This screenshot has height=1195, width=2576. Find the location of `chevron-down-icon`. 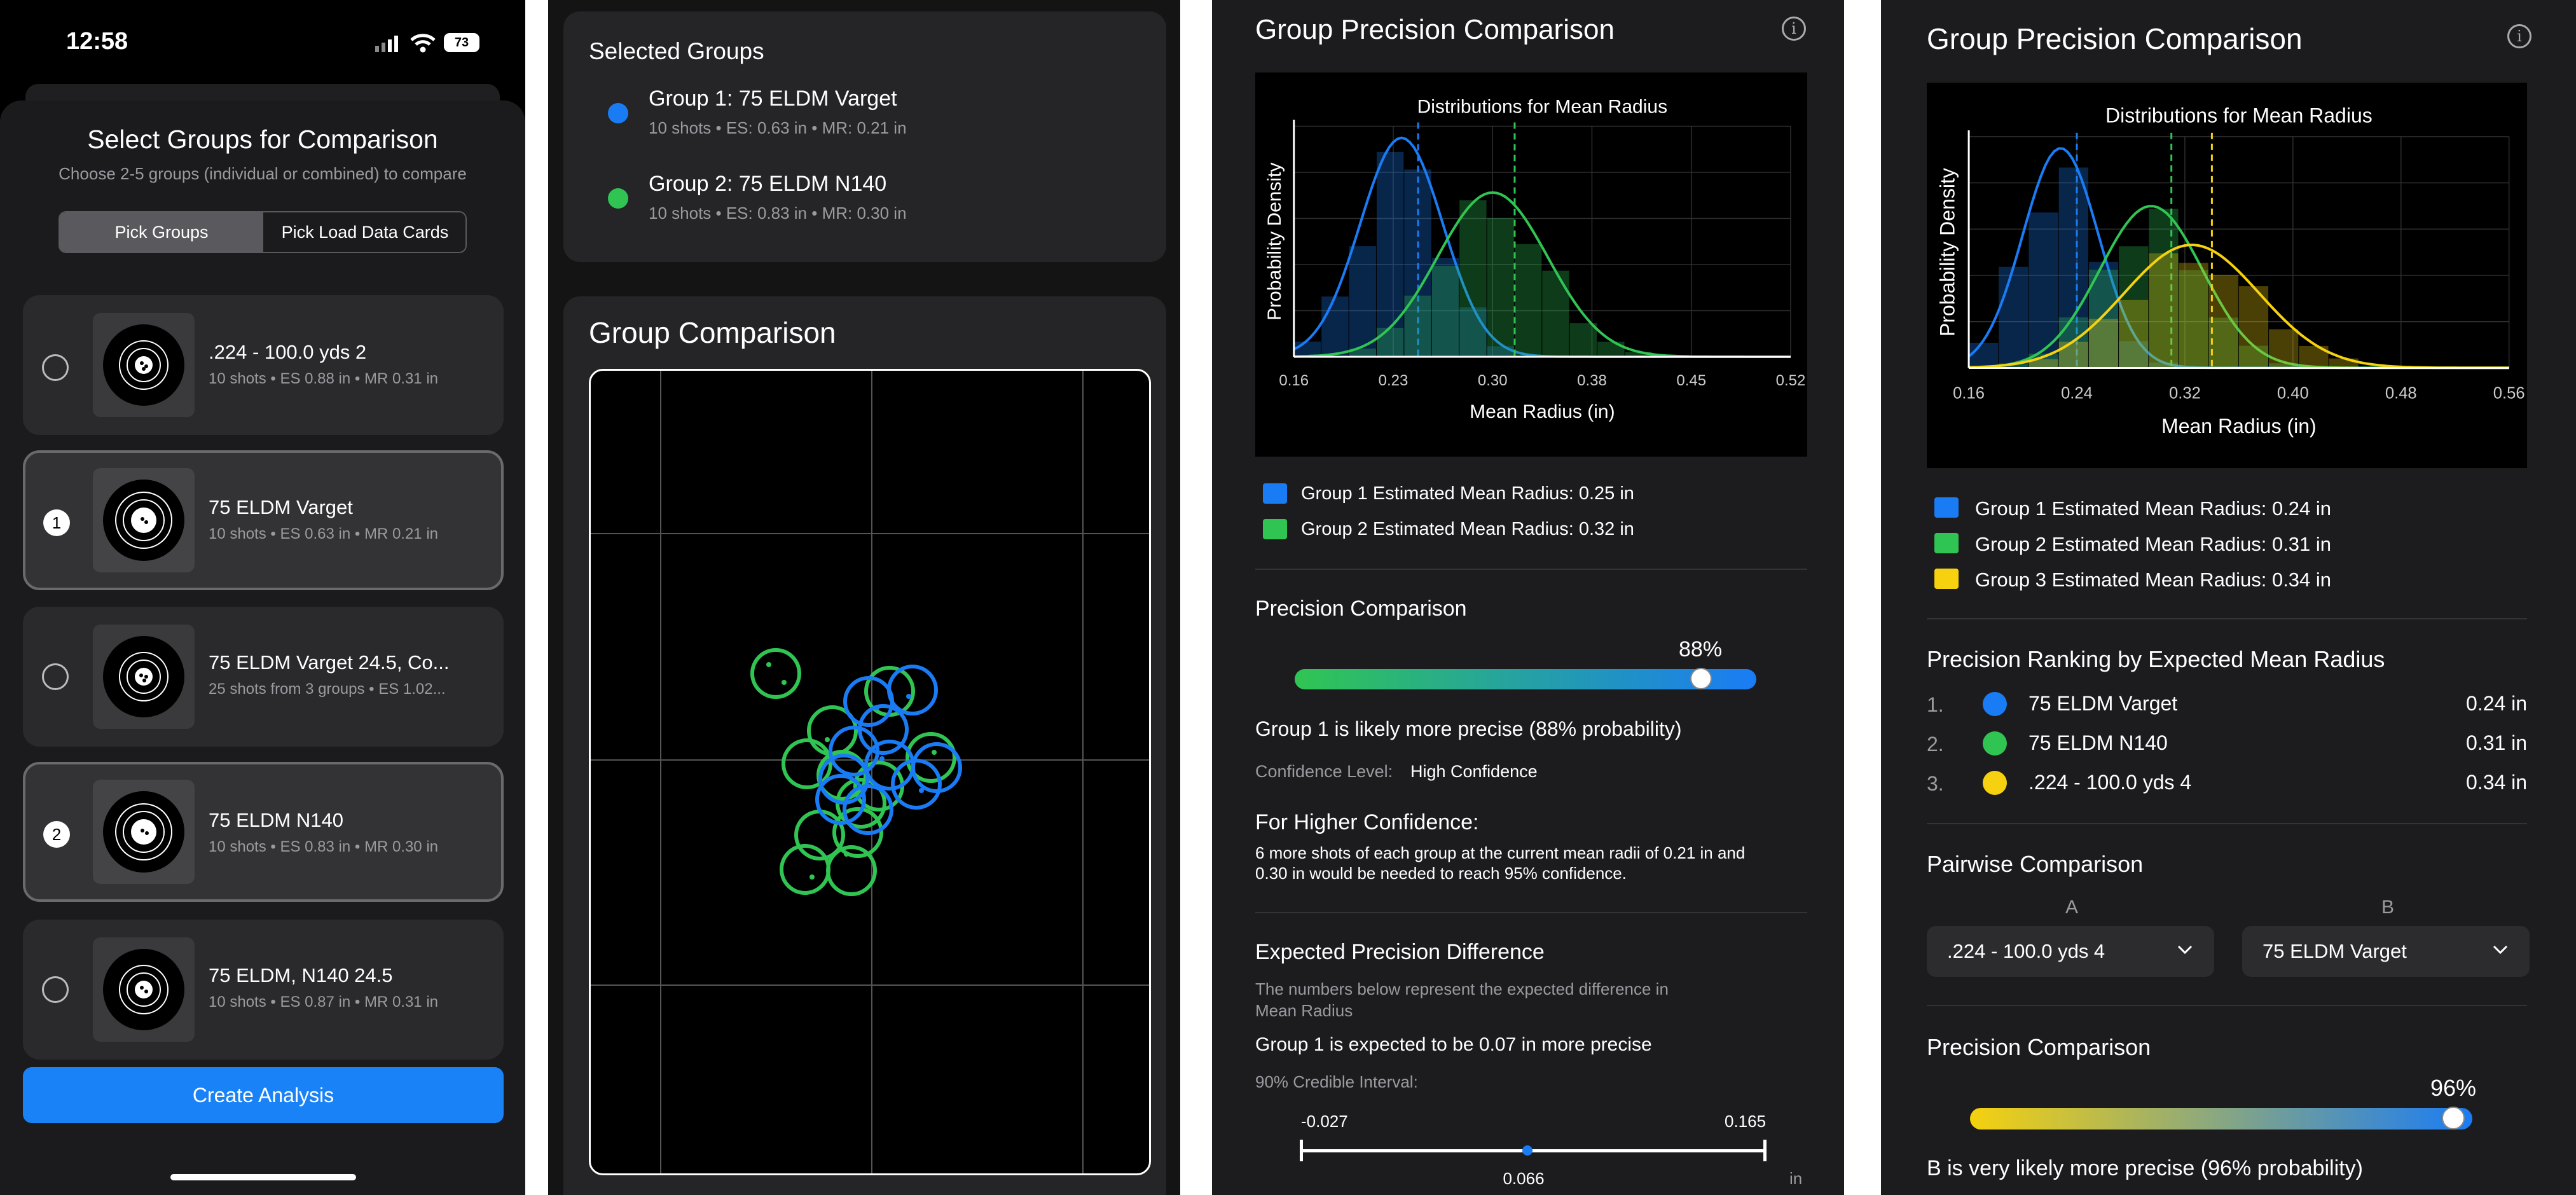

chevron-down-icon is located at coordinates (2500, 950).